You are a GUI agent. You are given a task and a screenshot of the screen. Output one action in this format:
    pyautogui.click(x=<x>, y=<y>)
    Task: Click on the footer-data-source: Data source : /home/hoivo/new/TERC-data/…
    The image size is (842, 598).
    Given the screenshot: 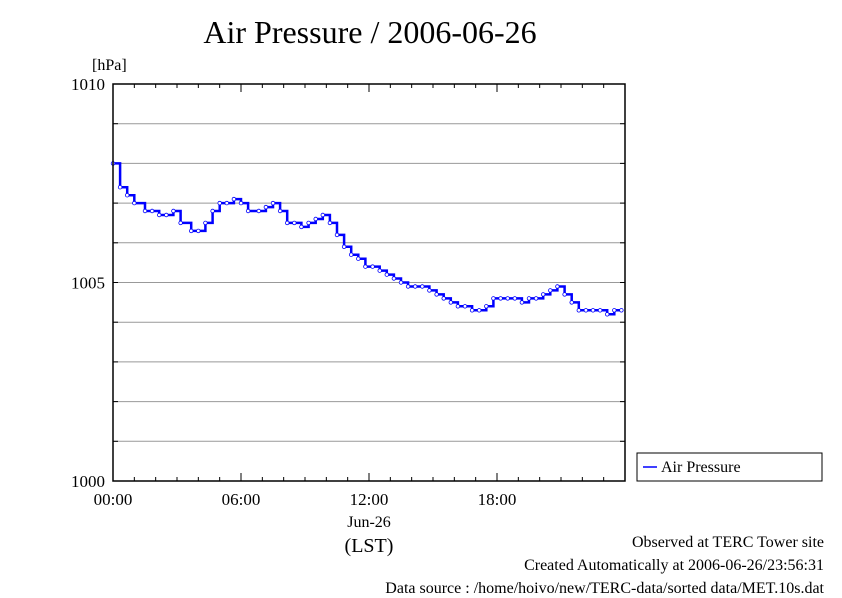 What is the action you would take?
    pyautogui.click(x=604, y=588)
    